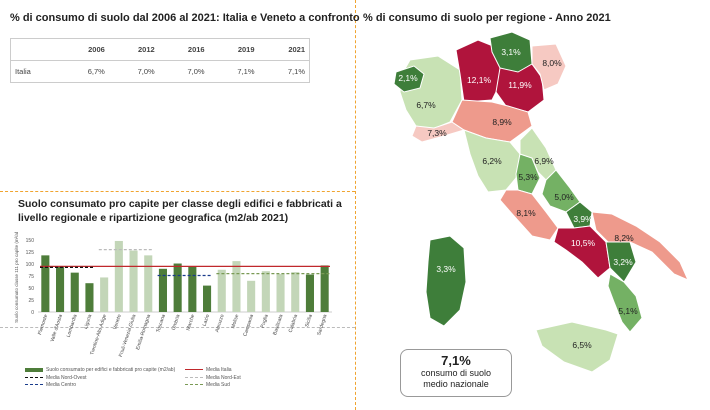 The width and height of the screenshot is (710, 410). What do you see at coordinates (50, 385) in the screenshot?
I see `legend-item-centro: Media Centro` at bounding box center [50, 385].